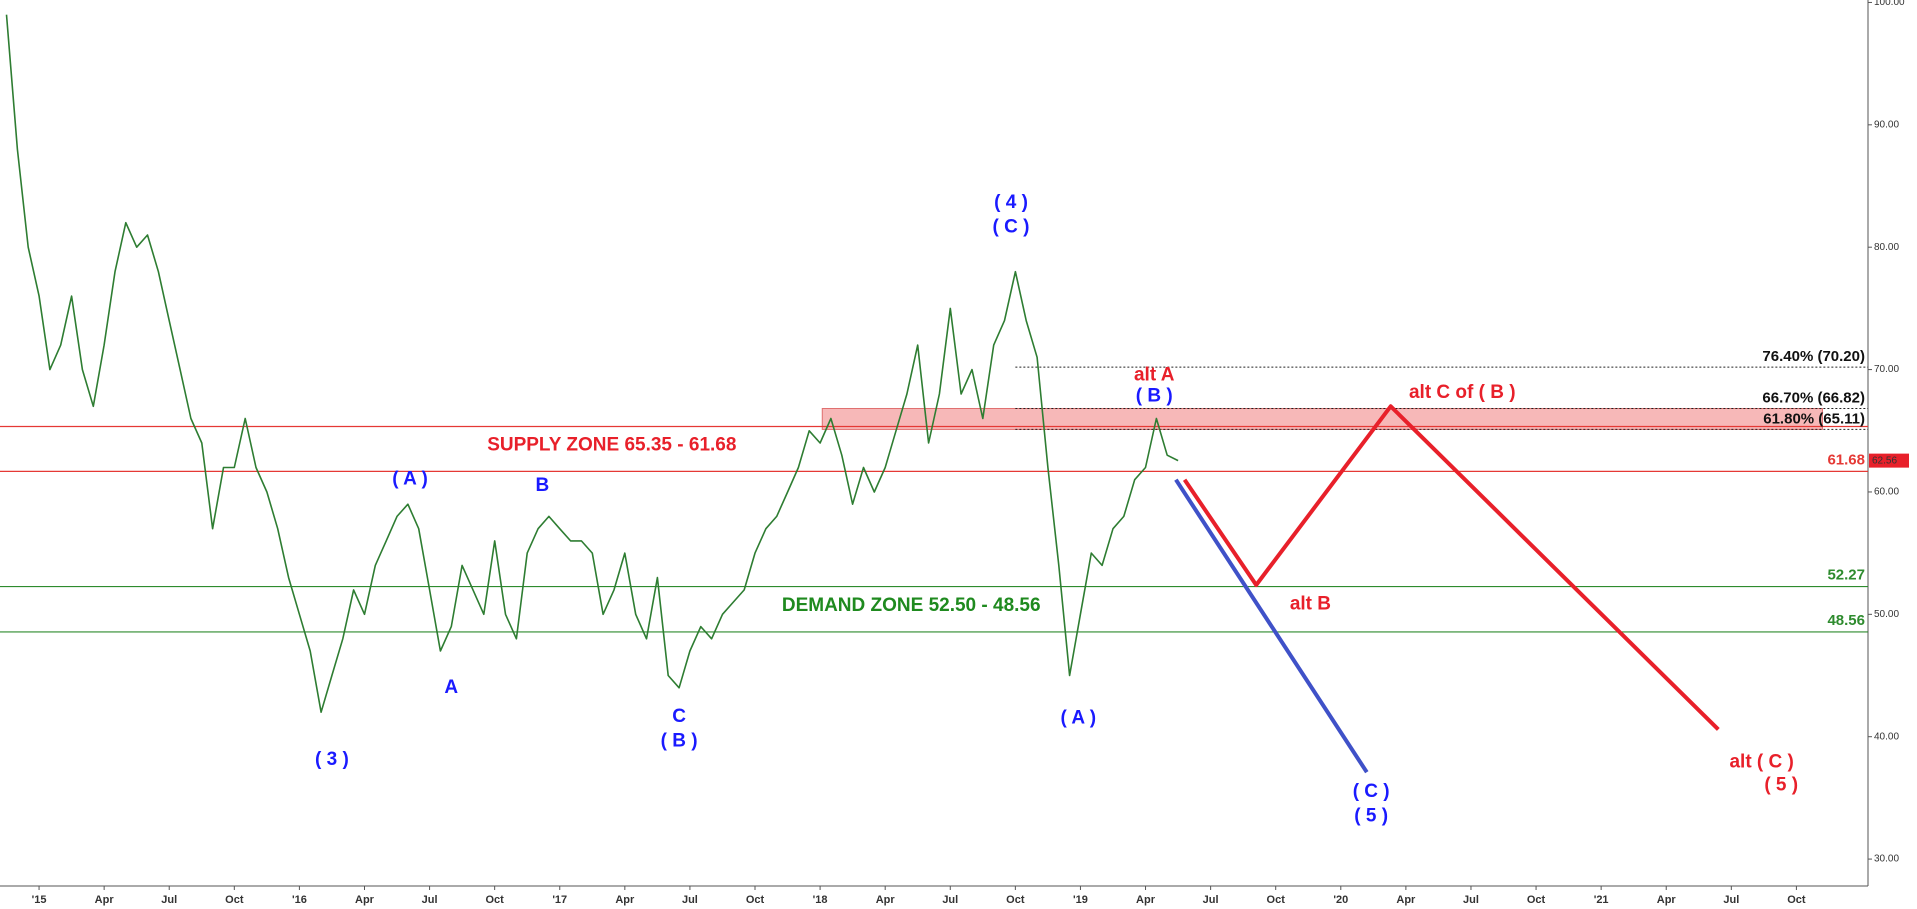 The height and width of the screenshot is (909, 1917). I want to click on y-tick-label: 30.00, so click(1886, 859).